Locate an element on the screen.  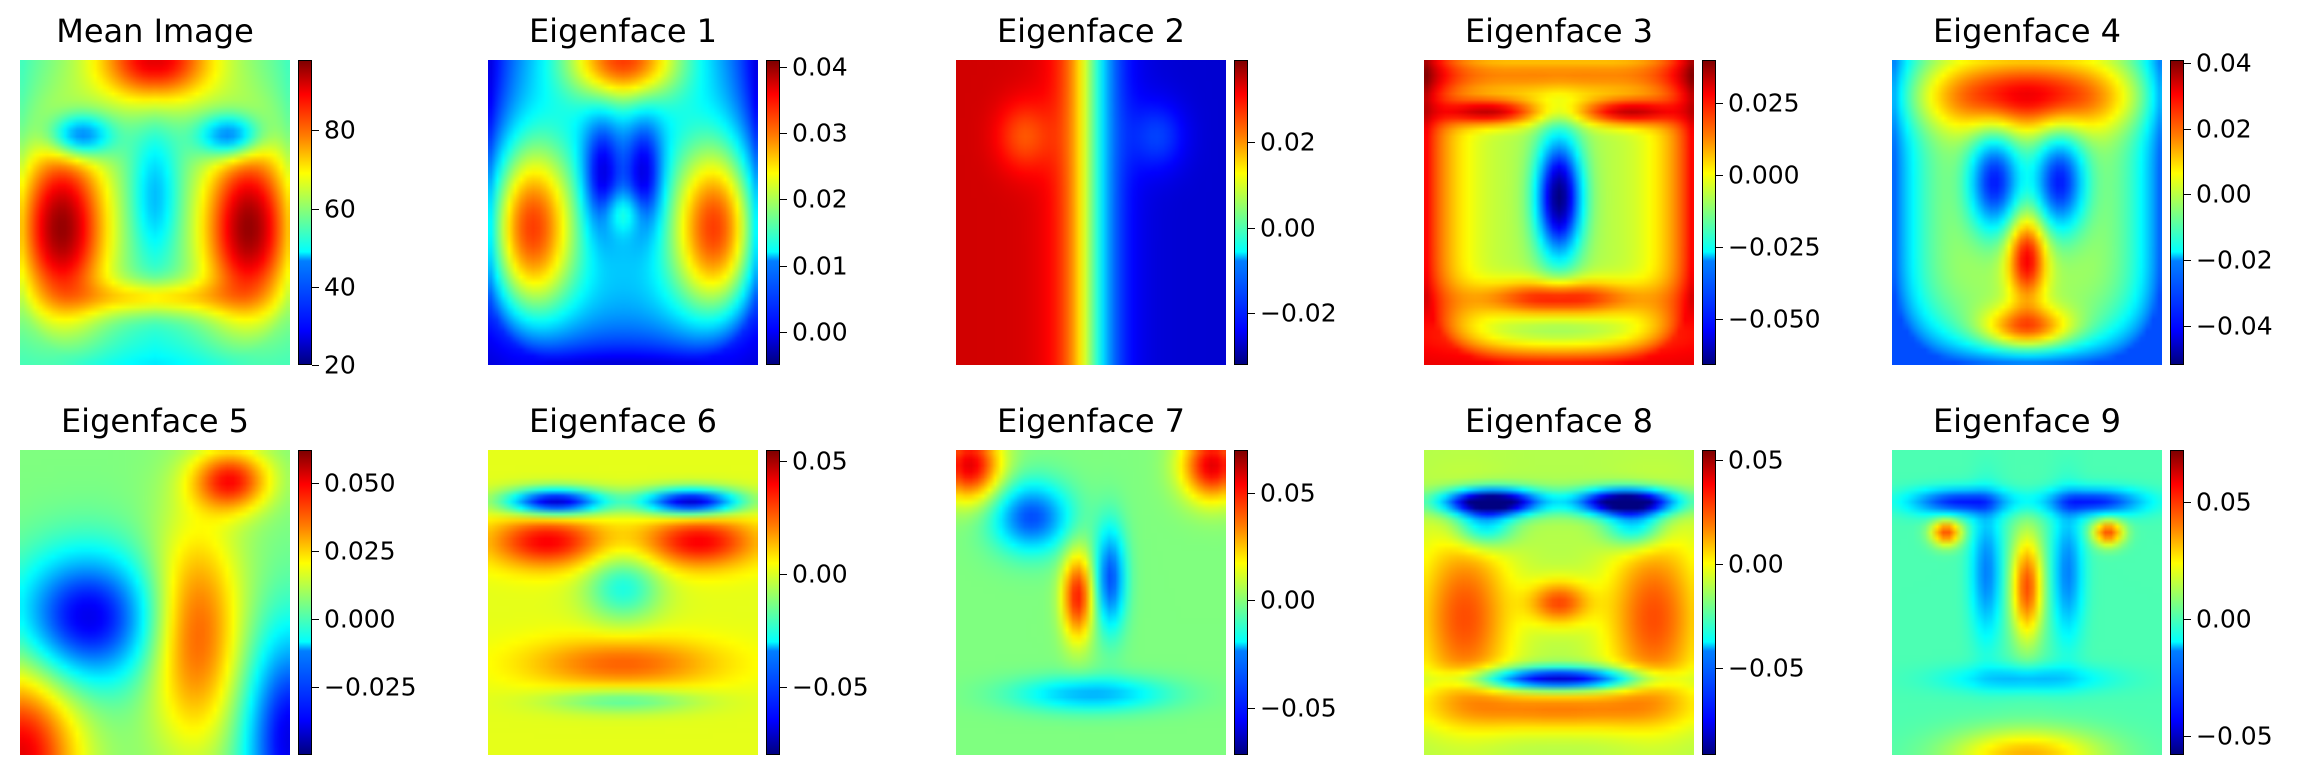
colorbar-tick-label: 40 is located at coordinates (340, 287).